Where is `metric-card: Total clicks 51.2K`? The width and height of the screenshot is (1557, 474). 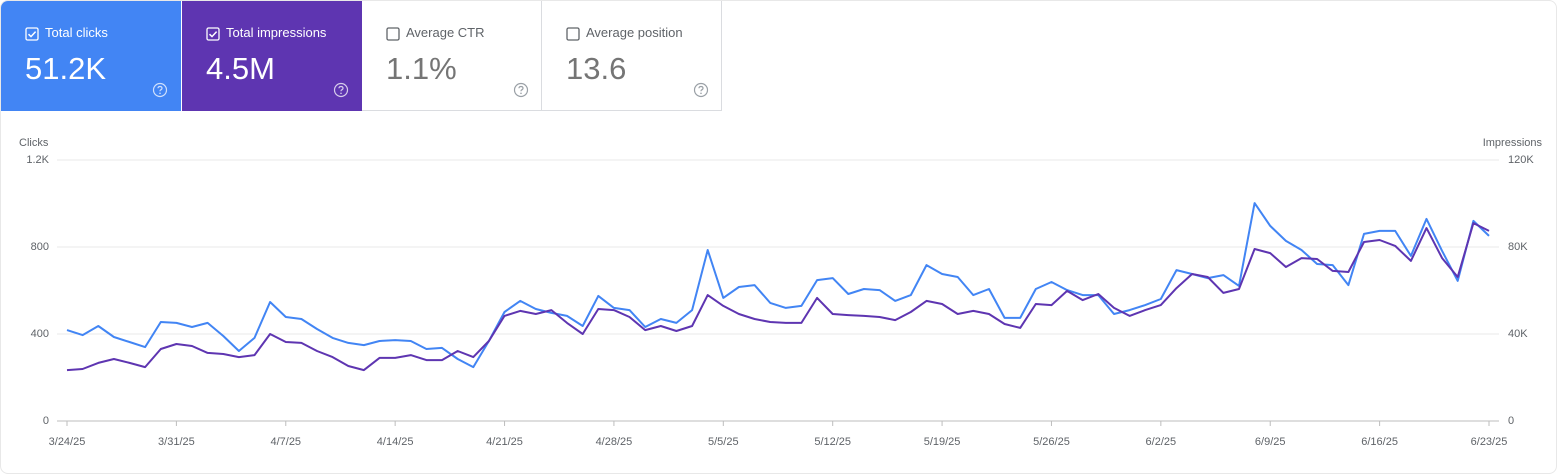 metric-card: Total clicks 51.2K is located at coordinates (91, 56).